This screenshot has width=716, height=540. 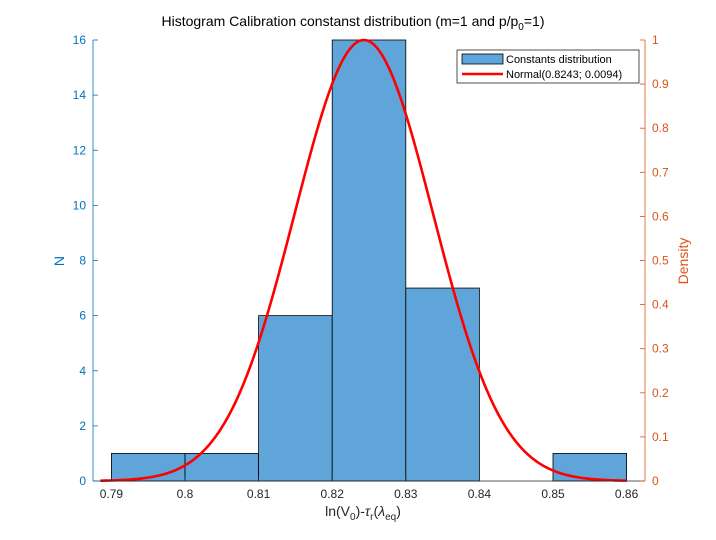 What do you see at coordinates (82, 426) in the screenshot?
I see `left-y-tick-label-1: 2` at bounding box center [82, 426].